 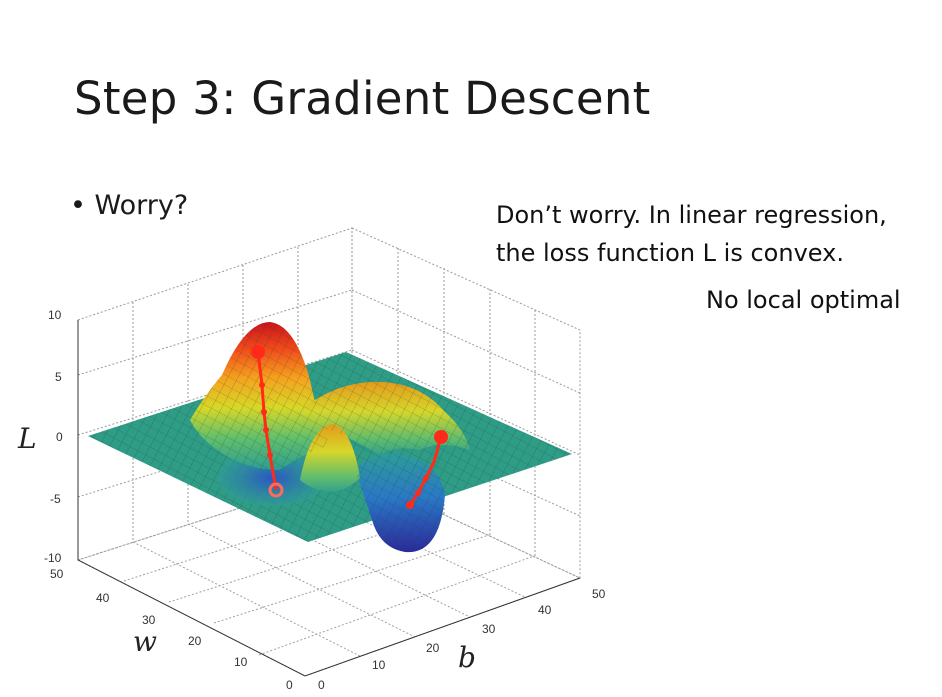 What do you see at coordinates (433, 648) in the screenshot?
I see `b-tick-20: 20` at bounding box center [433, 648].